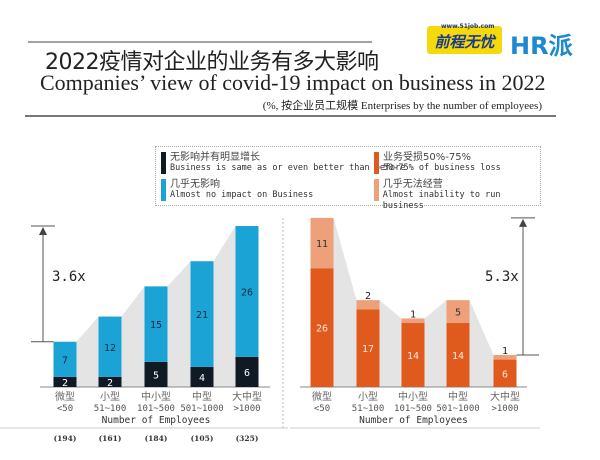 The image size is (600, 460). Describe the element at coordinates (412, 184) in the screenshot. I see `legend-label-cn: 几乎无法经营` at that location.